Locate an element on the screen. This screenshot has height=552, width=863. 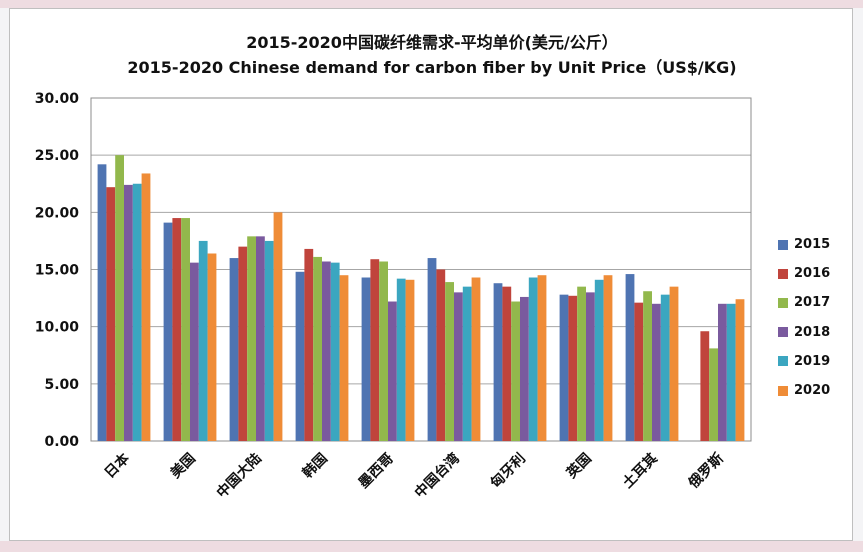
x-category-label: 韩国 is located at coordinates (315, 466).